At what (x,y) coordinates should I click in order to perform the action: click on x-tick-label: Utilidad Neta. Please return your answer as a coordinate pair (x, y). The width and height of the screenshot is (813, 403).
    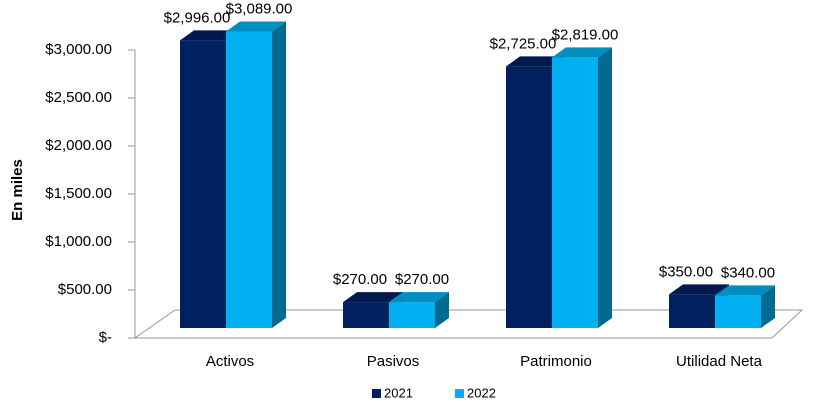
    Looking at the image, I should click on (719, 361).